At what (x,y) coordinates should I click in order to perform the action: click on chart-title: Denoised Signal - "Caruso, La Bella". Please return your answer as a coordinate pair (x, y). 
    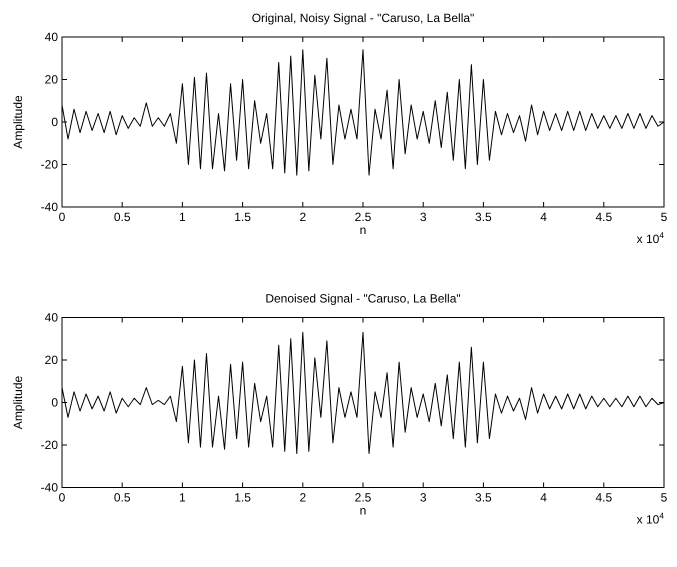
    Looking at the image, I should click on (363, 299).